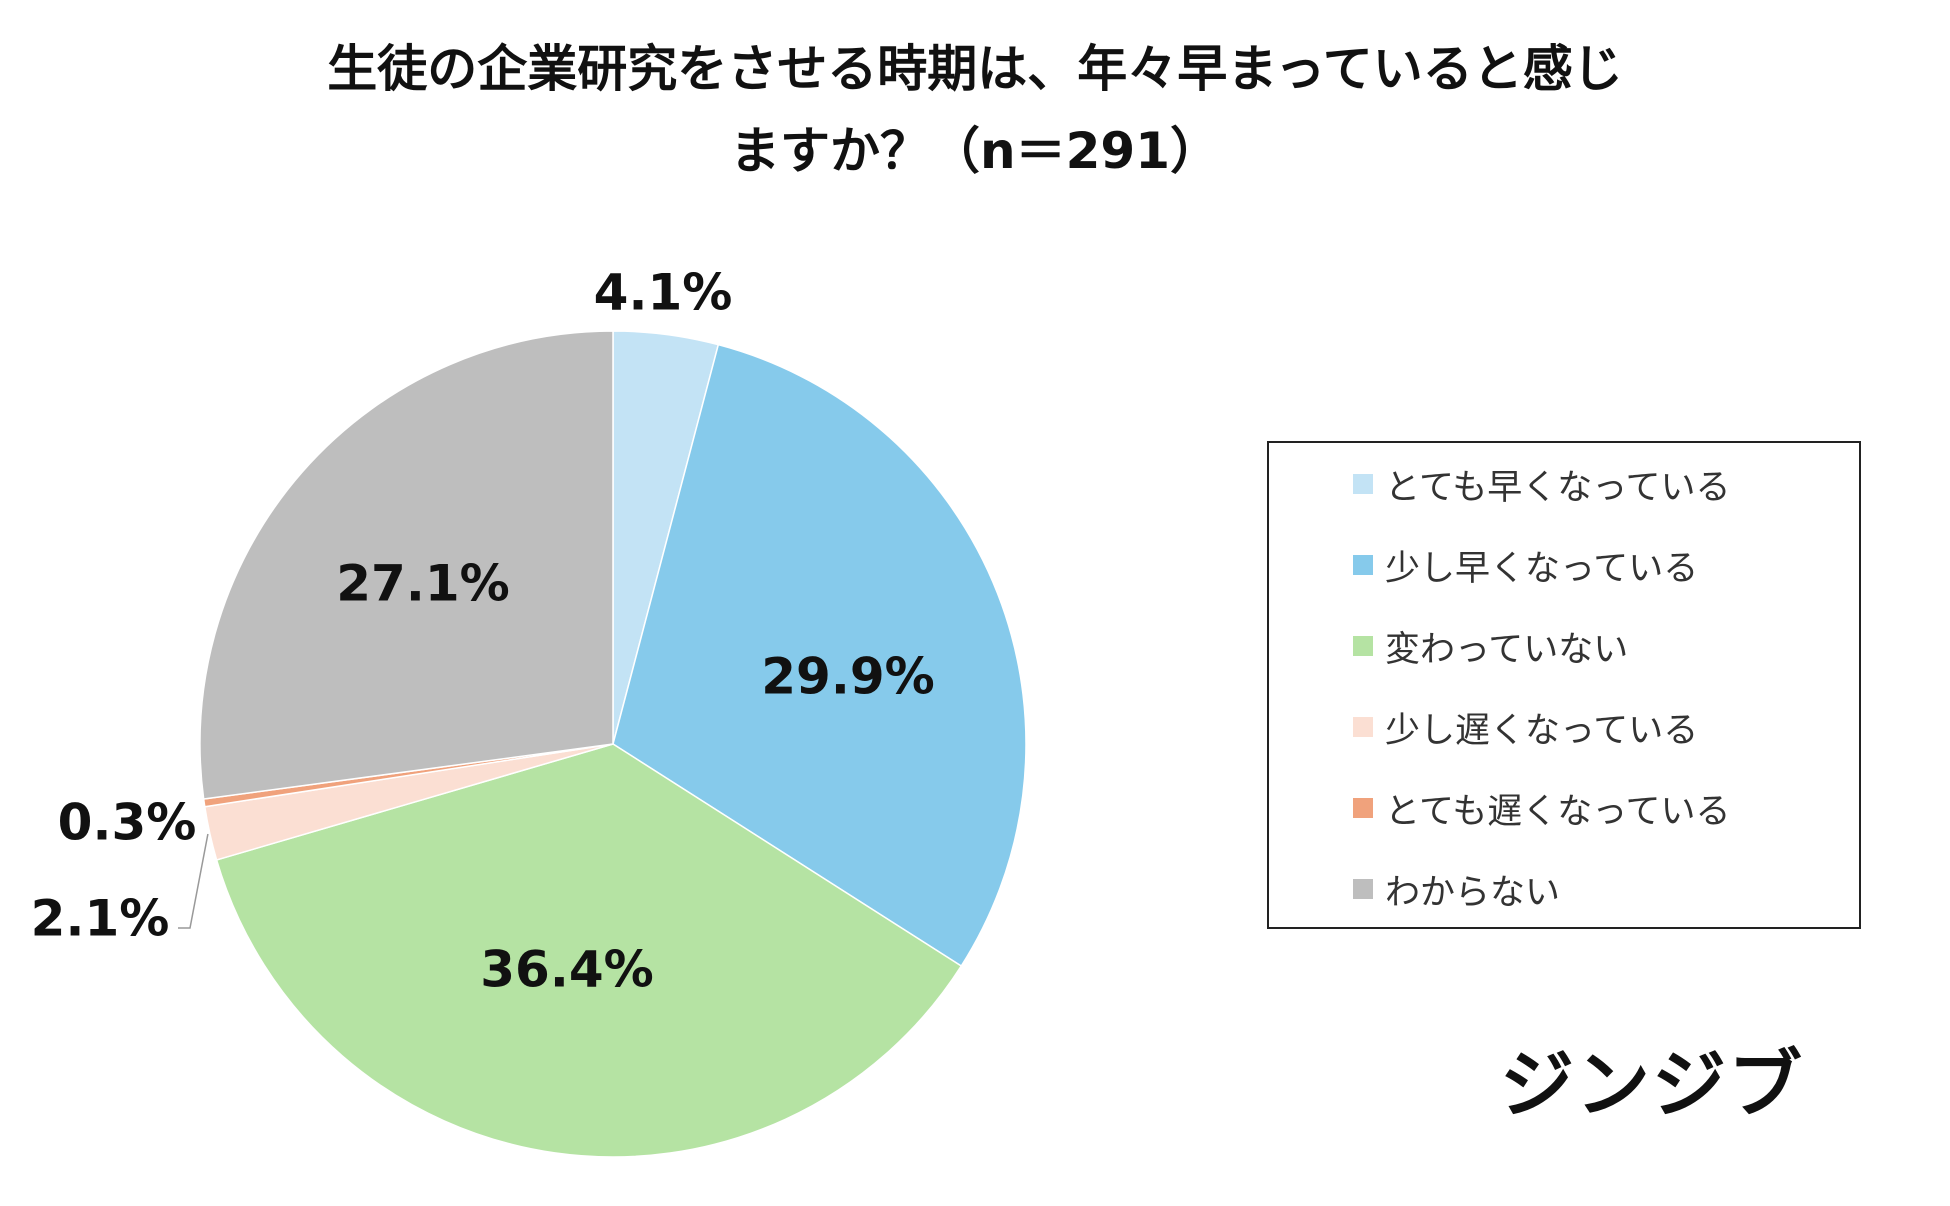 This screenshot has height=1206, width=1950. What do you see at coordinates (1542, 568) in the screenshot?
I see `legend-label: 少し早くなっている` at bounding box center [1542, 568].